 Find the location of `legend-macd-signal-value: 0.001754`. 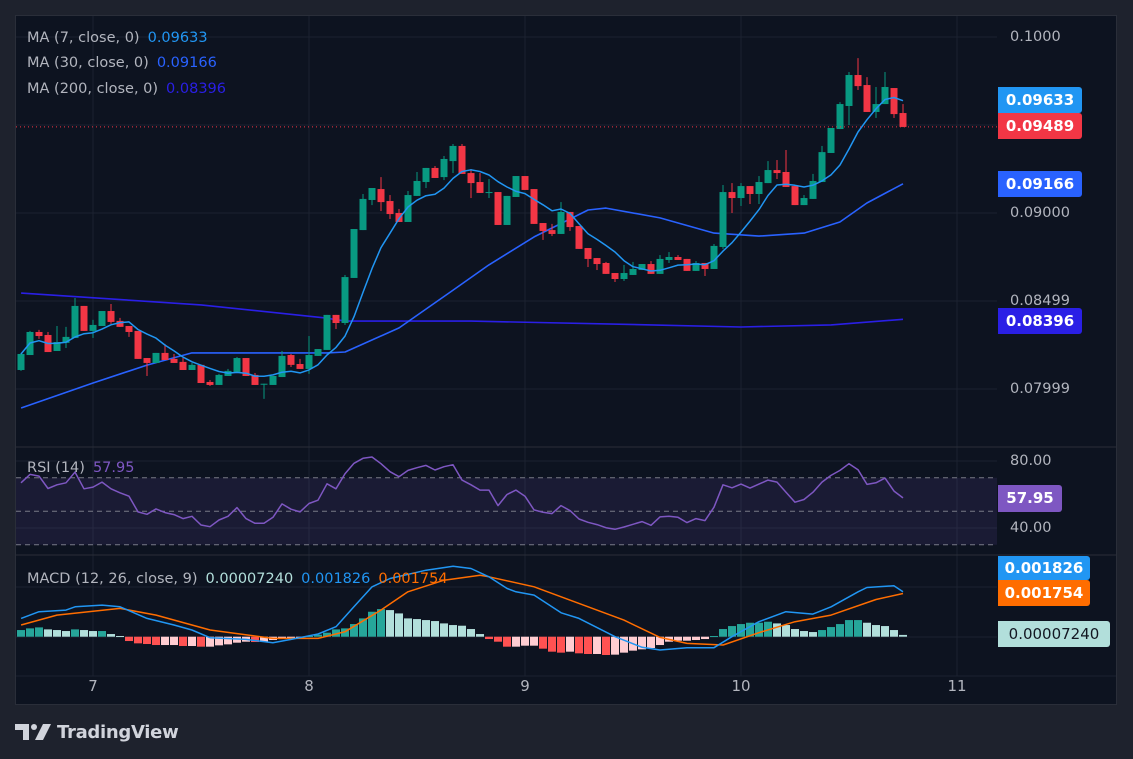

legend-macd-signal-value: 0.001754 is located at coordinates (413, 579).